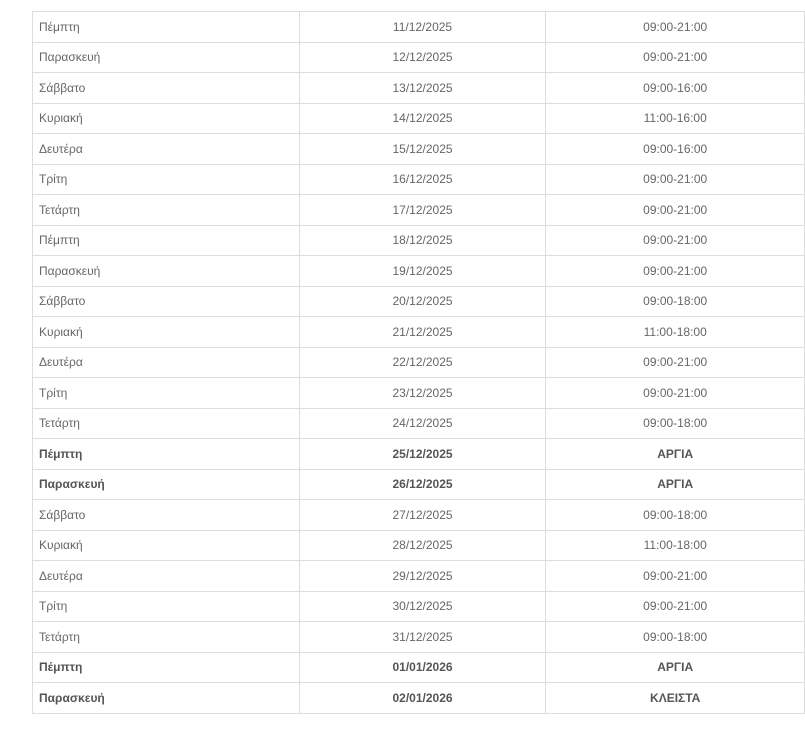  Describe the element at coordinates (422, 637) in the screenshot. I see `date-cell: 31/12/2025` at that location.